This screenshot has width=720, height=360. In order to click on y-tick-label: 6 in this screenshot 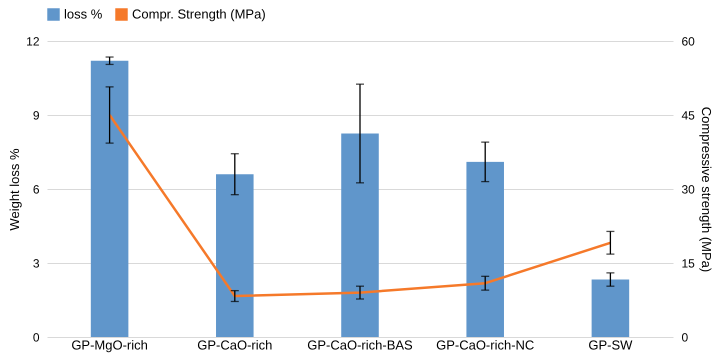, I will do `click(36, 189)`.